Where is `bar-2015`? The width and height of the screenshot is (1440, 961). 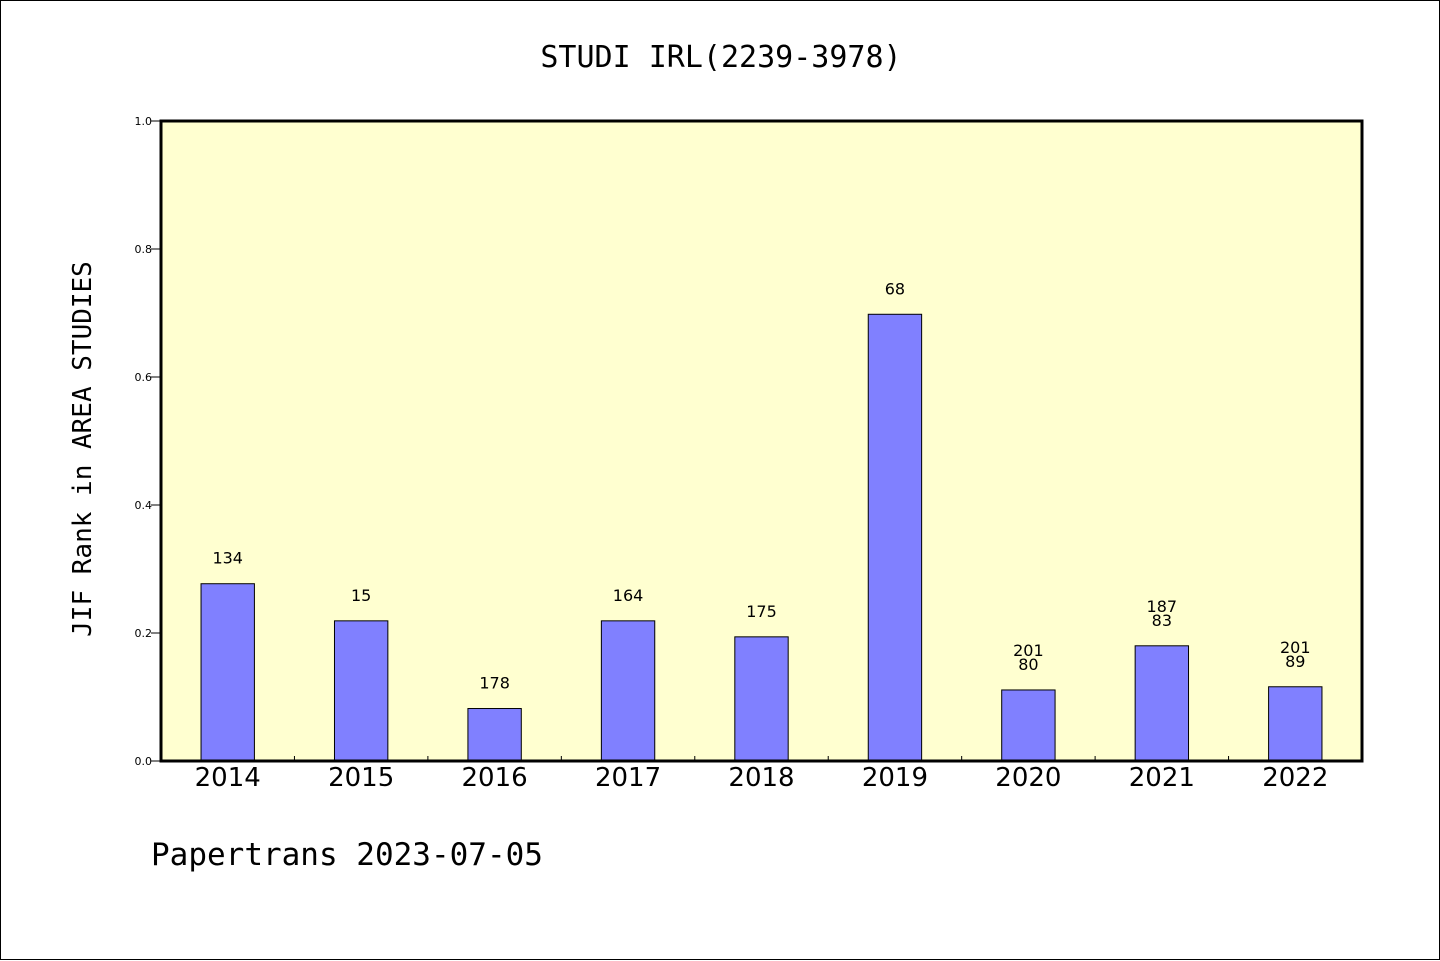
bar-2015 is located at coordinates (361, 691).